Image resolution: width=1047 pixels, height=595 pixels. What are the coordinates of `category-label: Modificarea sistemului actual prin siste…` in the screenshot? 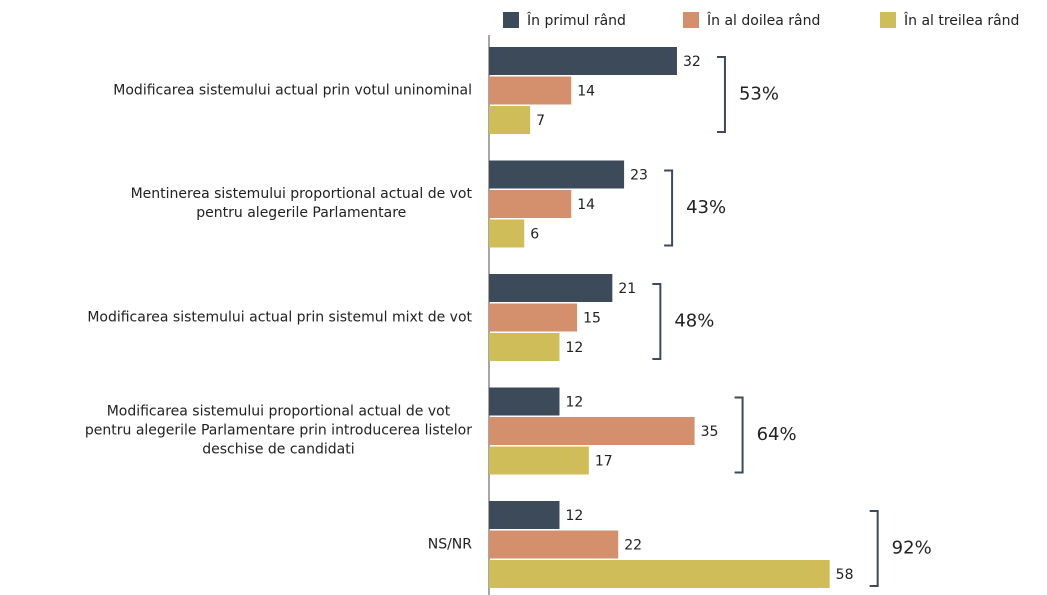 It's located at (279, 317).